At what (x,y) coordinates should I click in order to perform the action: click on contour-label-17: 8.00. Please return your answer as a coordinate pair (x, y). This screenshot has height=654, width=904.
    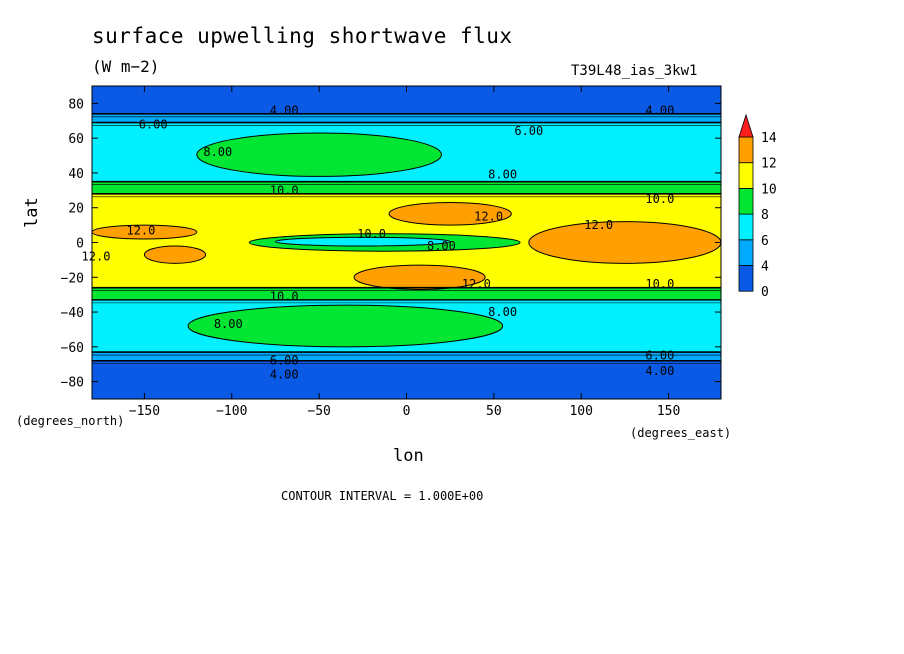
    Looking at the image, I should click on (228, 324).